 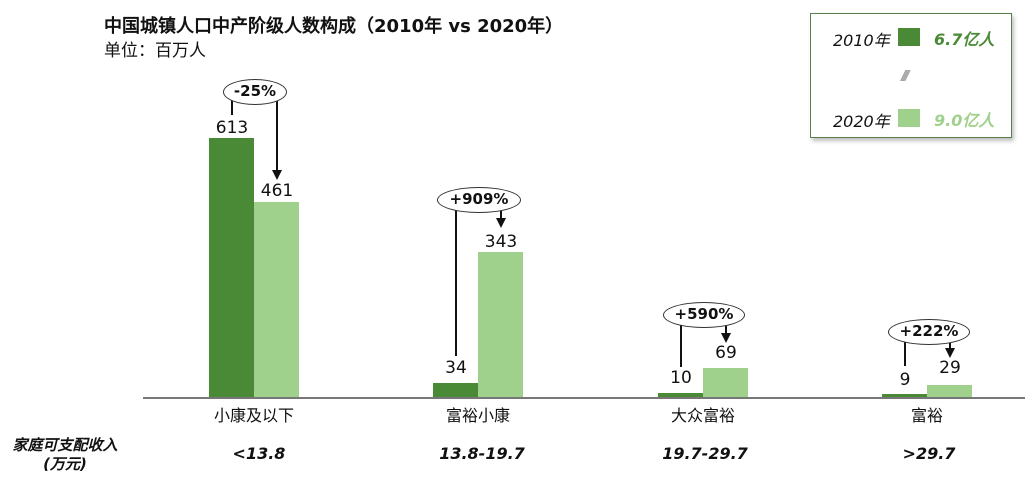 What do you see at coordinates (276, 299) in the screenshot?
I see `bar-2020-group1` at bounding box center [276, 299].